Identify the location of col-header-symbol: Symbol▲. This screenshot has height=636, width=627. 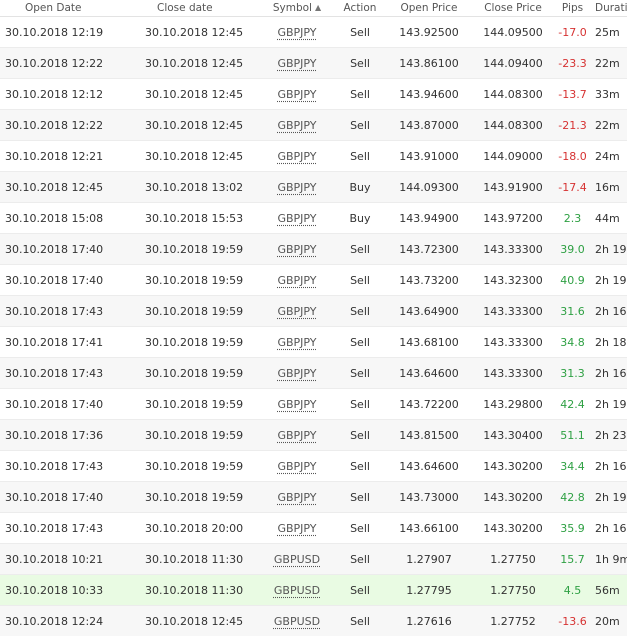
(297, 8).